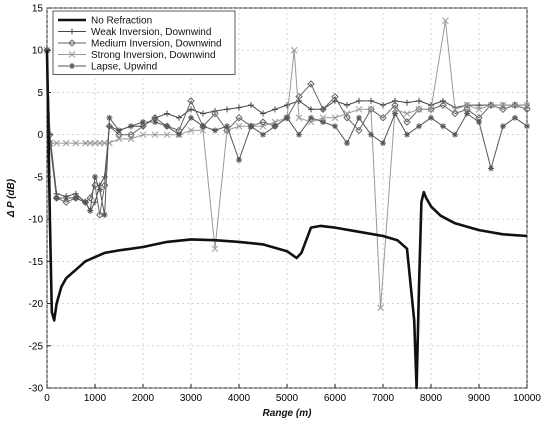 Image resolution: width=545 pixels, height=424 pixels. Describe the element at coordinates (40, 135) in the screenshot. I see `y-tick-label: 0` at that location.